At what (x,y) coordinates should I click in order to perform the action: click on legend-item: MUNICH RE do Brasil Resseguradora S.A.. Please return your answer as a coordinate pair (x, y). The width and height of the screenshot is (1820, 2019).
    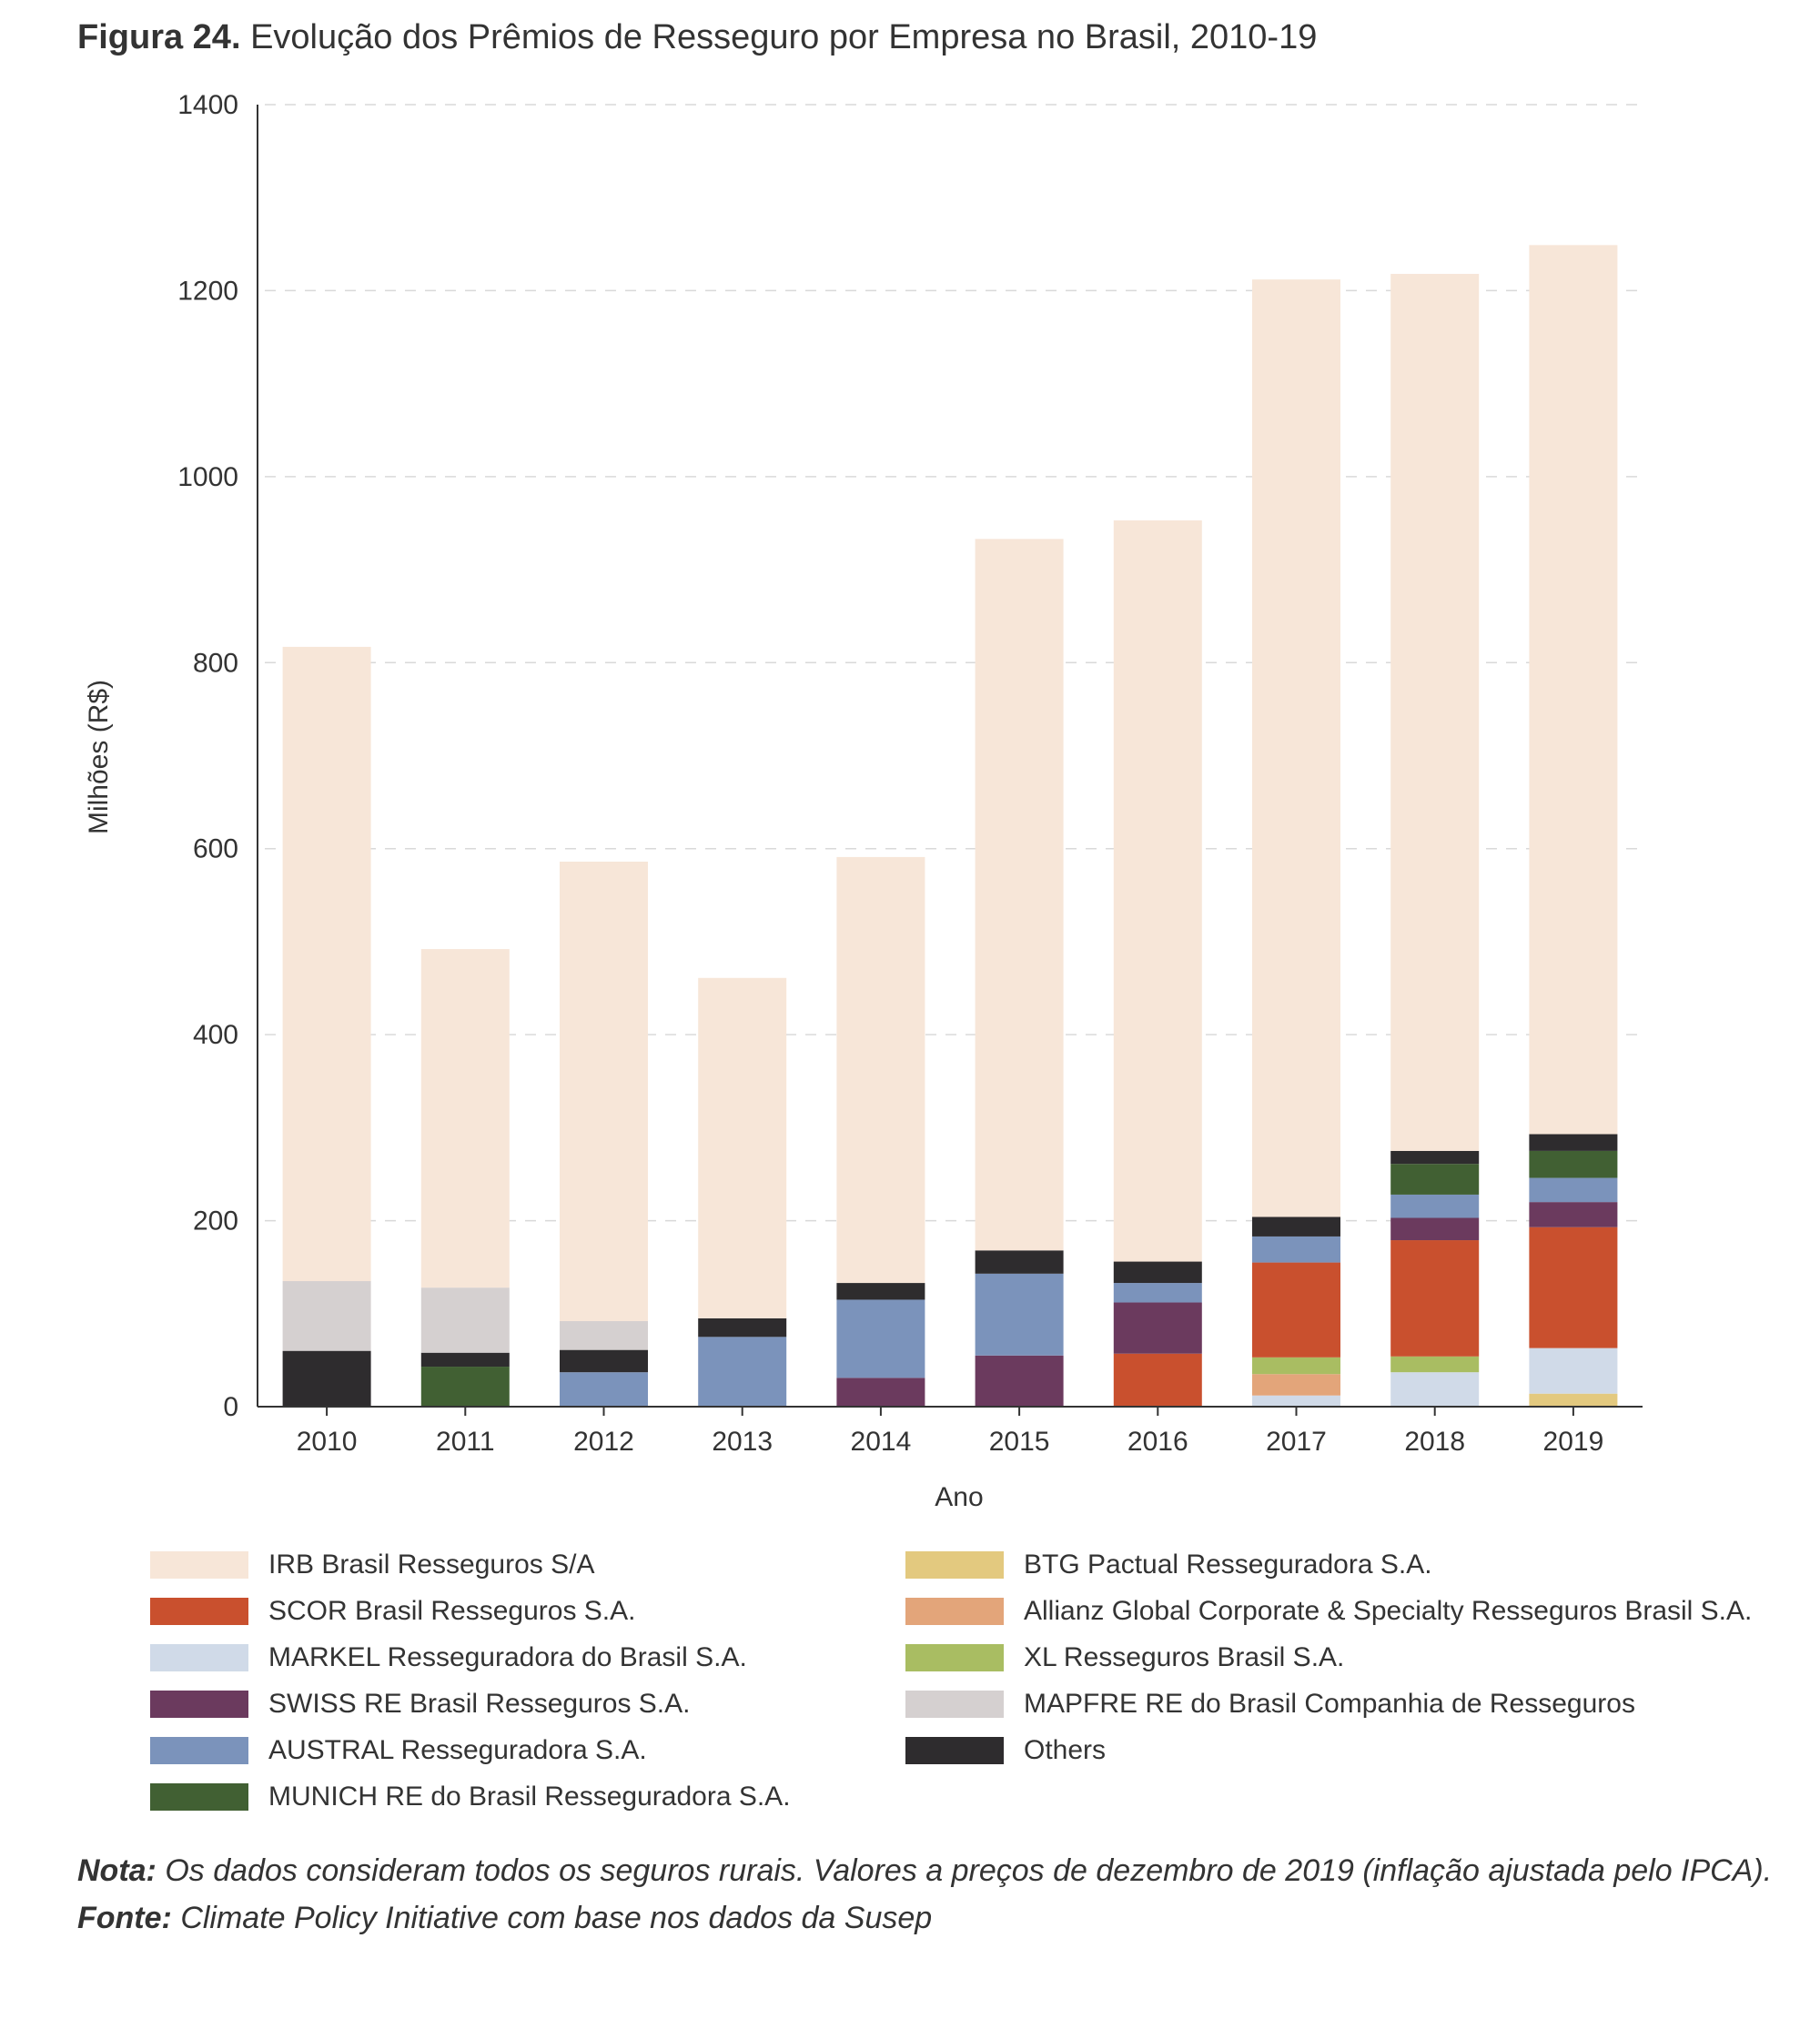
    Looking at the image, I should click on (471, 1797).